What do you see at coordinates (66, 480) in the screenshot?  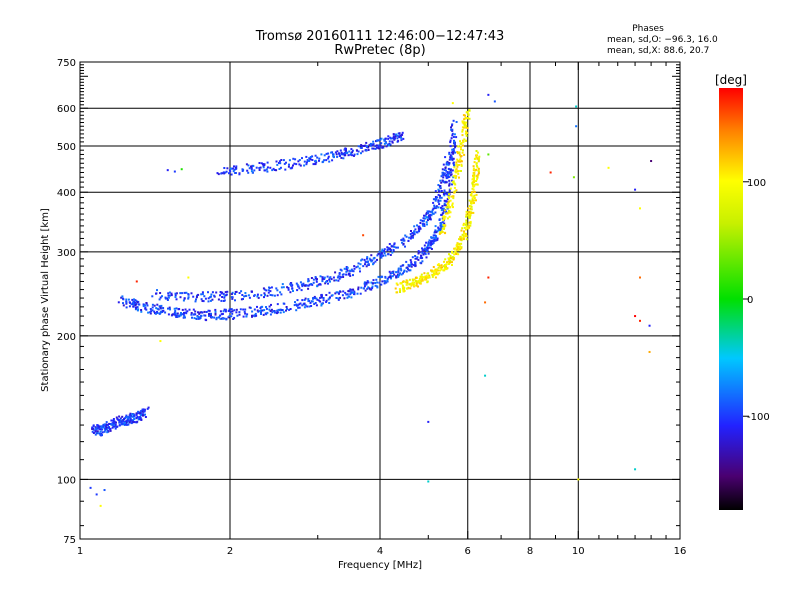 I see `y-tick-label: 100` at bounding box center [66, 480].